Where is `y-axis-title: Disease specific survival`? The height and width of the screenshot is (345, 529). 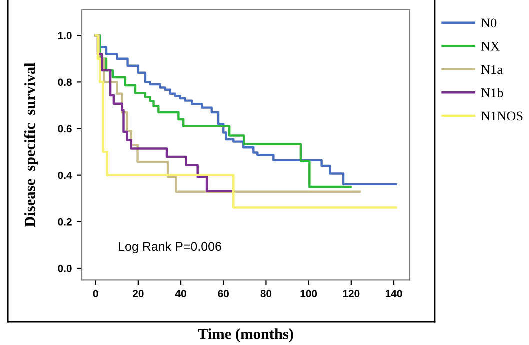
y-axis-title: Disease specific survival is located at coordinates (31, 145).